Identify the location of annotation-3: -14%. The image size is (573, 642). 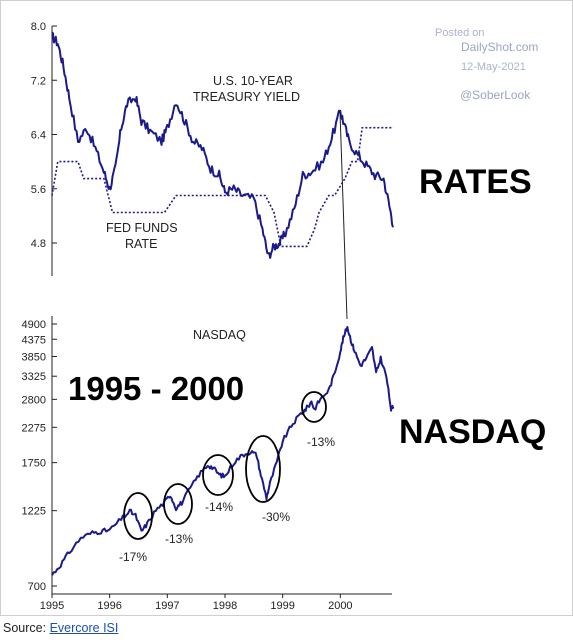
(219, 507).